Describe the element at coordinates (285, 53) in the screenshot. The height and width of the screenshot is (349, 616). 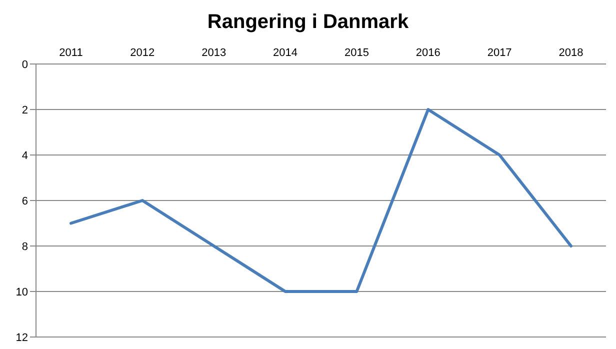
I see `x-tick-label: 2014` at that location.